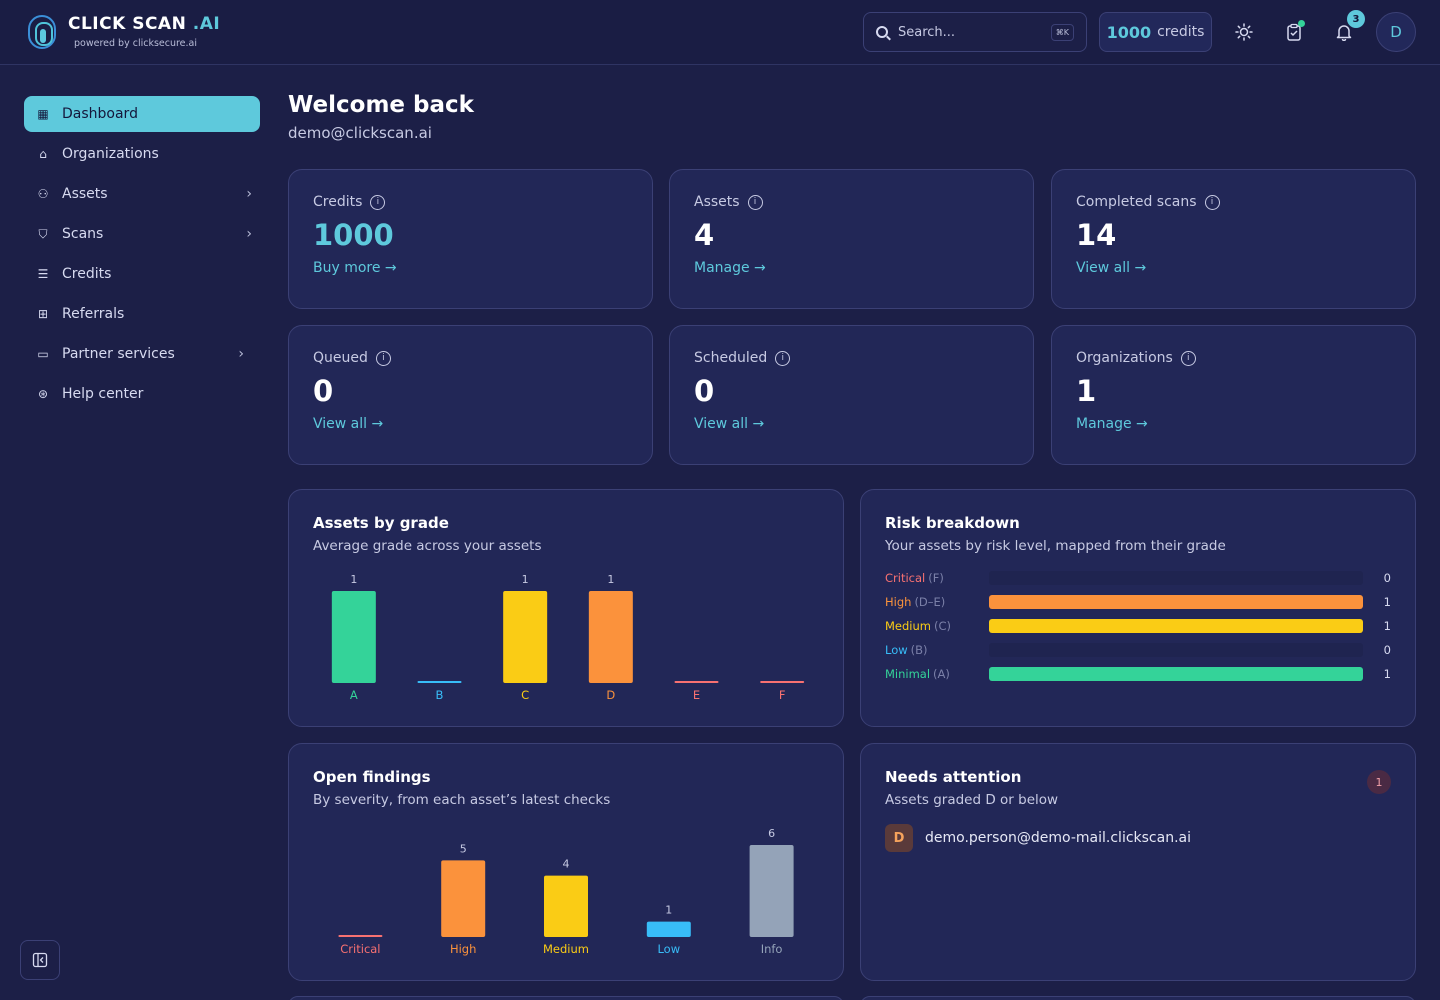 The width and height of the screenshot is (1440, 1000). I want to click on attention-list-item: D demo.person@demo-mail.clickscan.ai, so click(1038, 838).